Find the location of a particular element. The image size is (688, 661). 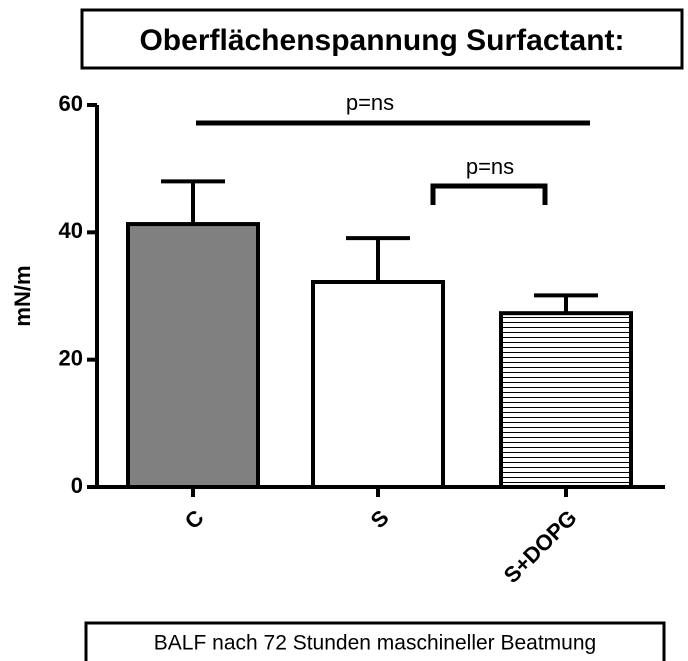

chart-title: Oberflächenspannung Surfactant: is located at coordinates (381, 40).